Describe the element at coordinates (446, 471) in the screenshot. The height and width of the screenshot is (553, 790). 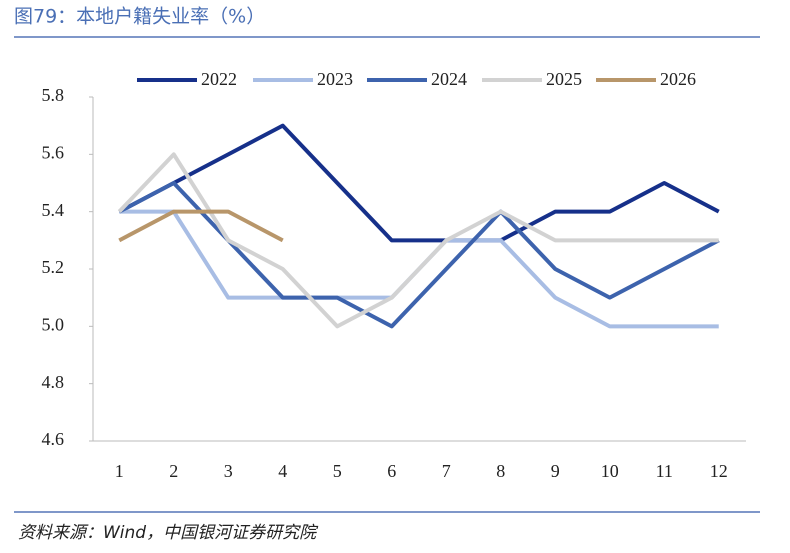
I see `x-tick-label: 7` at that location.